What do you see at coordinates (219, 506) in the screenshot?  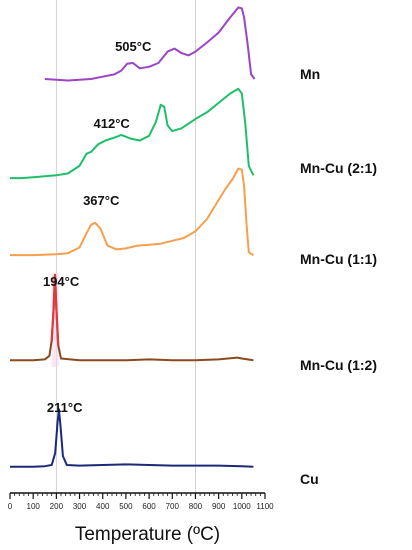 I see `tick-label: 900` at bounding box center [219, 506].